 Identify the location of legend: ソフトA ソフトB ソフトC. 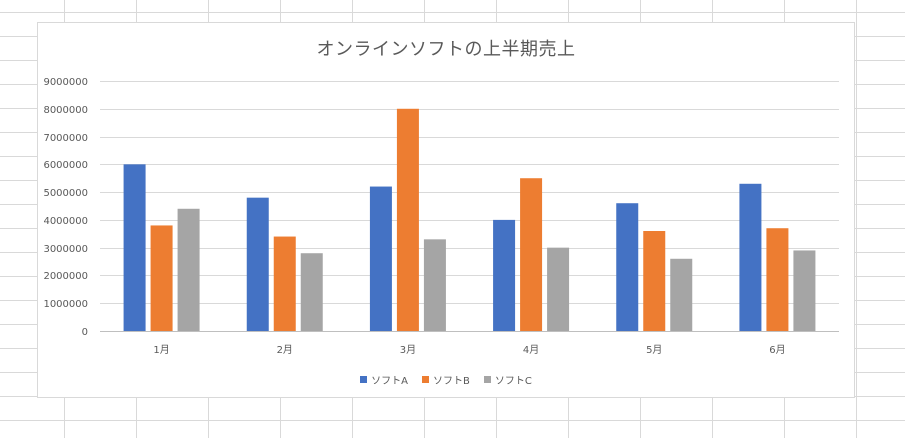
(446, 379).